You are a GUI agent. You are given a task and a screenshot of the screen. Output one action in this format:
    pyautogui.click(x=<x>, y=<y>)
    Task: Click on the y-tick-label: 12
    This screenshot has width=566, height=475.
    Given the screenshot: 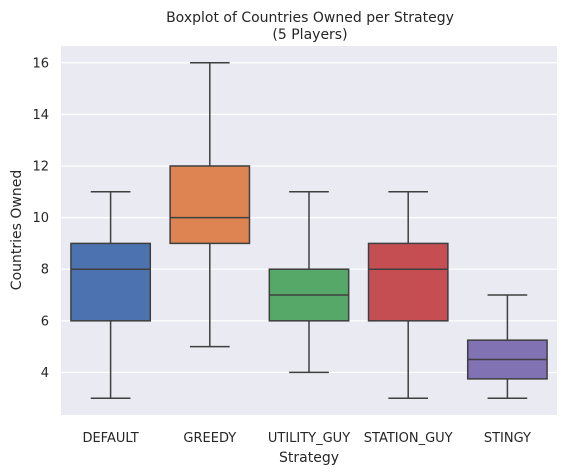 What is the action you would take?
    pyautogui.click(x=40, y=166)
    